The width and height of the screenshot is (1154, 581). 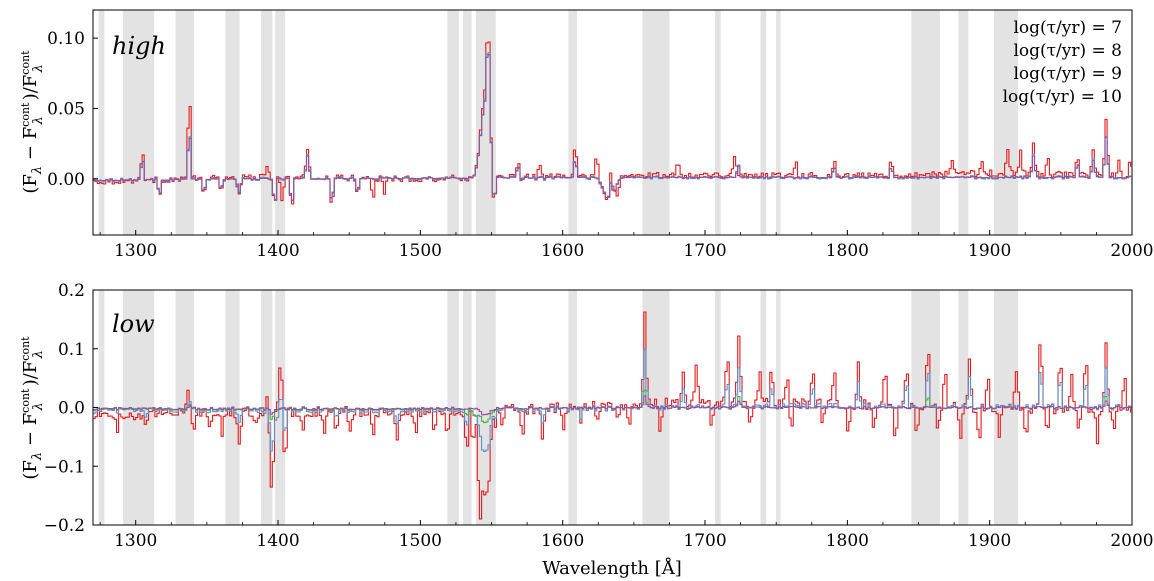 What do you see at coordinates (612, 405) in the screenshot?
I see `series-line` at bounding box center [612, 405].